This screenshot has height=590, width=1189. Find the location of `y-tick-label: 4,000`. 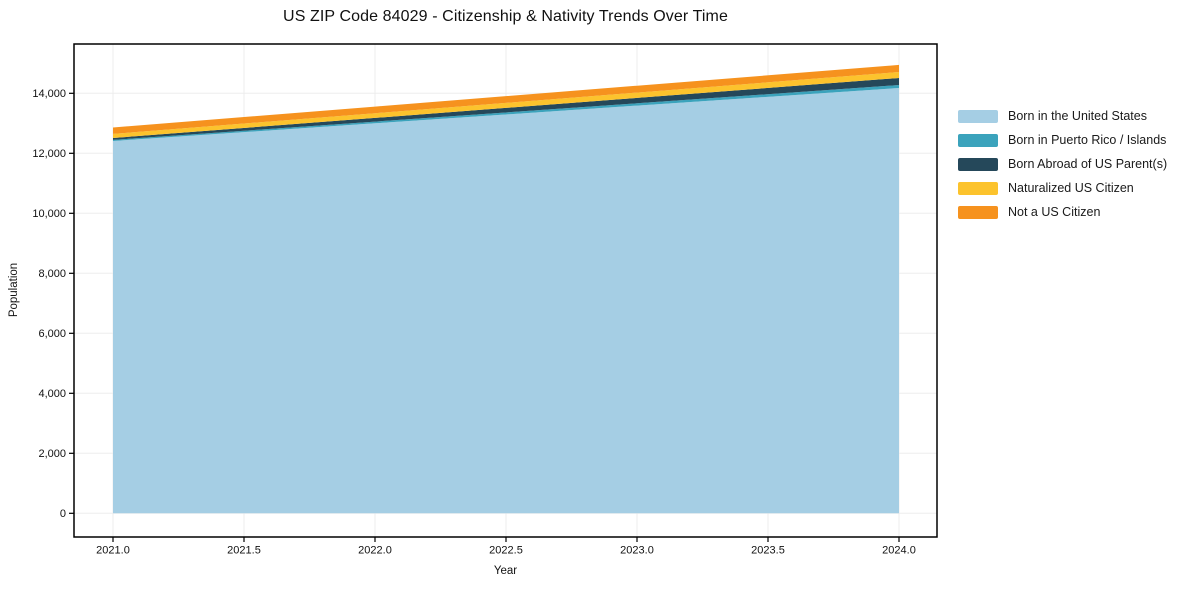

y-tick-label: 4,000 is located at coordinates (52, 394).